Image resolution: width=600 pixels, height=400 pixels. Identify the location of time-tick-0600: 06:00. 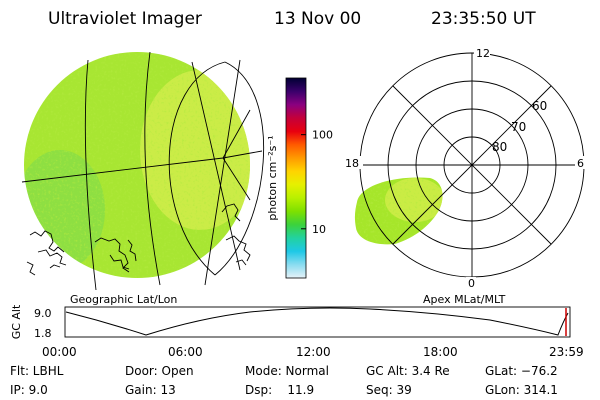
(185, 352).